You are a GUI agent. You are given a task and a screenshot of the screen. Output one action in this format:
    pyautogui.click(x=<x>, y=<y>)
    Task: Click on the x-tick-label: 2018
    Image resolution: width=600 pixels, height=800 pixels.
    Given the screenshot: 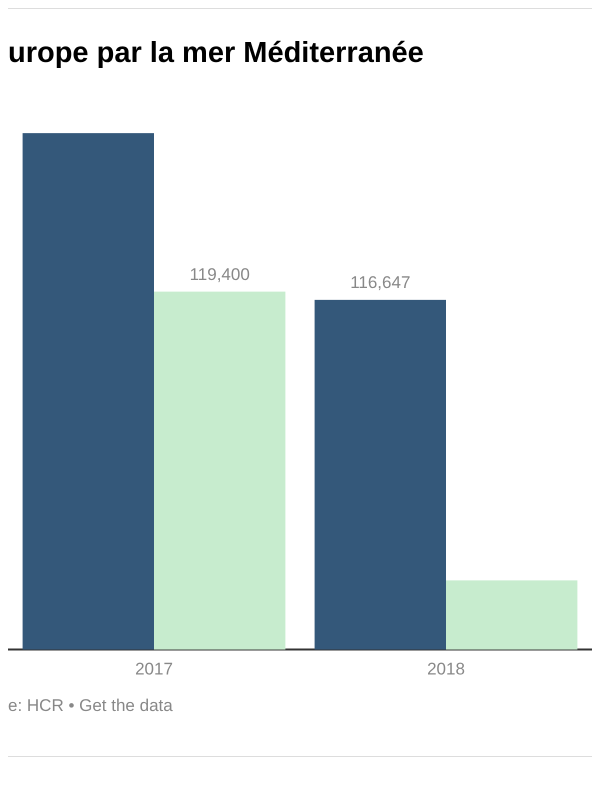 What is the action you would take?
    pyautogui.click(x=446, y=668)
    